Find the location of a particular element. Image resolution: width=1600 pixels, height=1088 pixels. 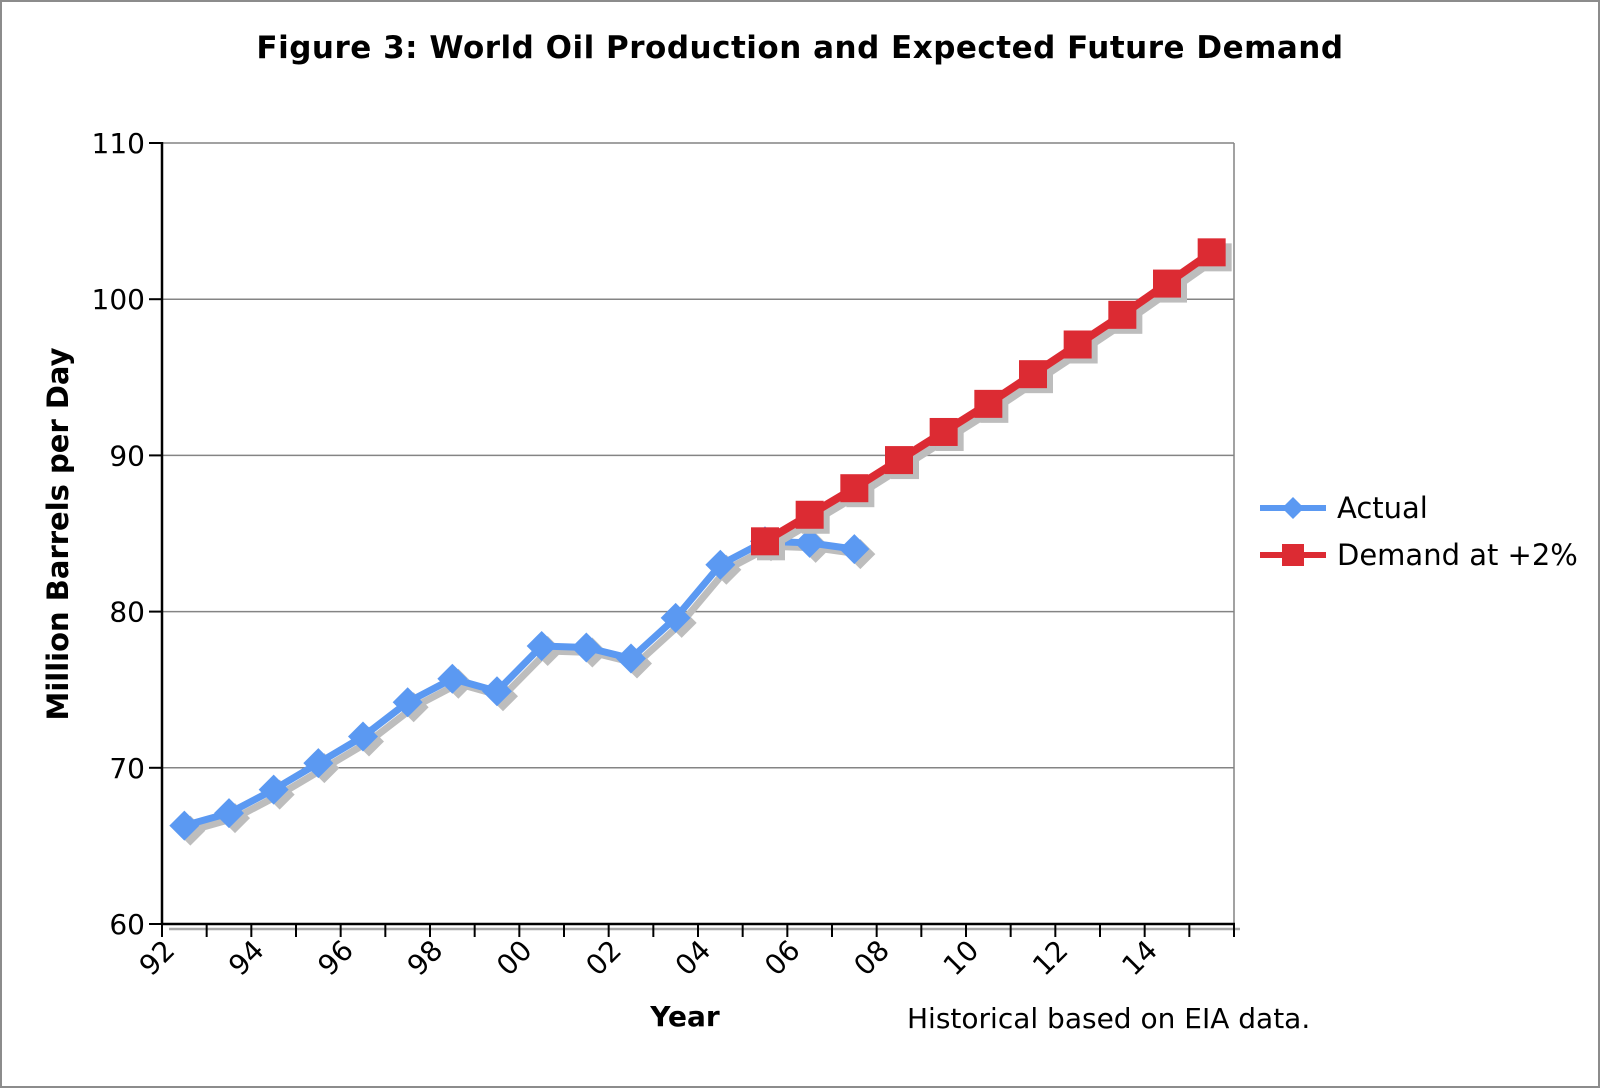

chart-legend: Actual Demand at +2% is located at coordinates (1418, 531).